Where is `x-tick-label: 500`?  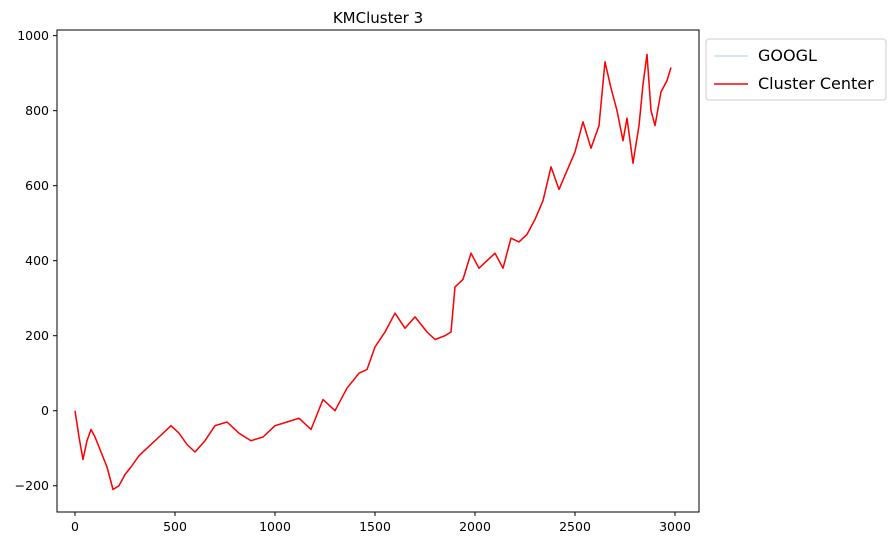
x-tick-label: 500 is located at coordinates (175, 526).